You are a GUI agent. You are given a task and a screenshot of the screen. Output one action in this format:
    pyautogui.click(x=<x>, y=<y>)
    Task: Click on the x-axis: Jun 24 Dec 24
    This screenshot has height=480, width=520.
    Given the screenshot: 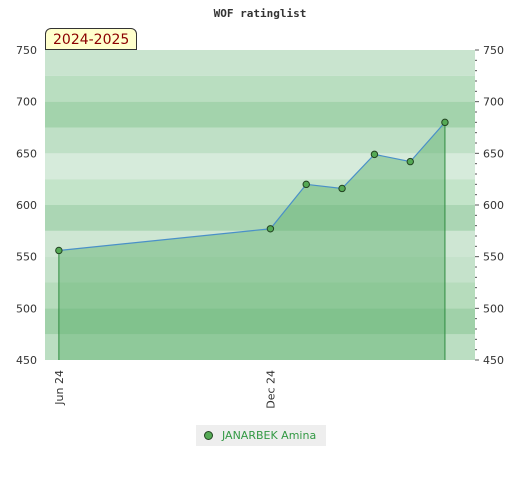 What is the action you would take?
    pyautogui.click(x=165, y=389)
    